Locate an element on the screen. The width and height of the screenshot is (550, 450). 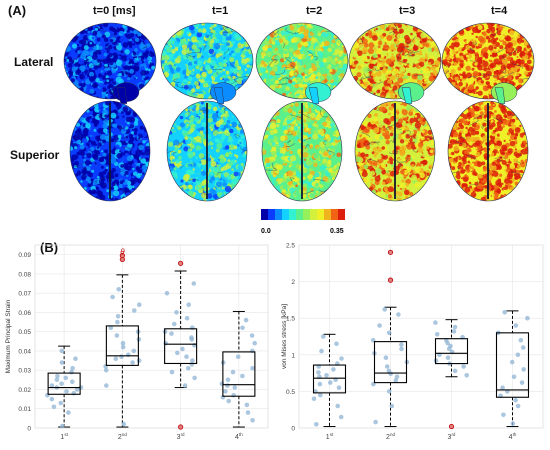
x-tick-label: 1st is located at coordinates (330, 436).